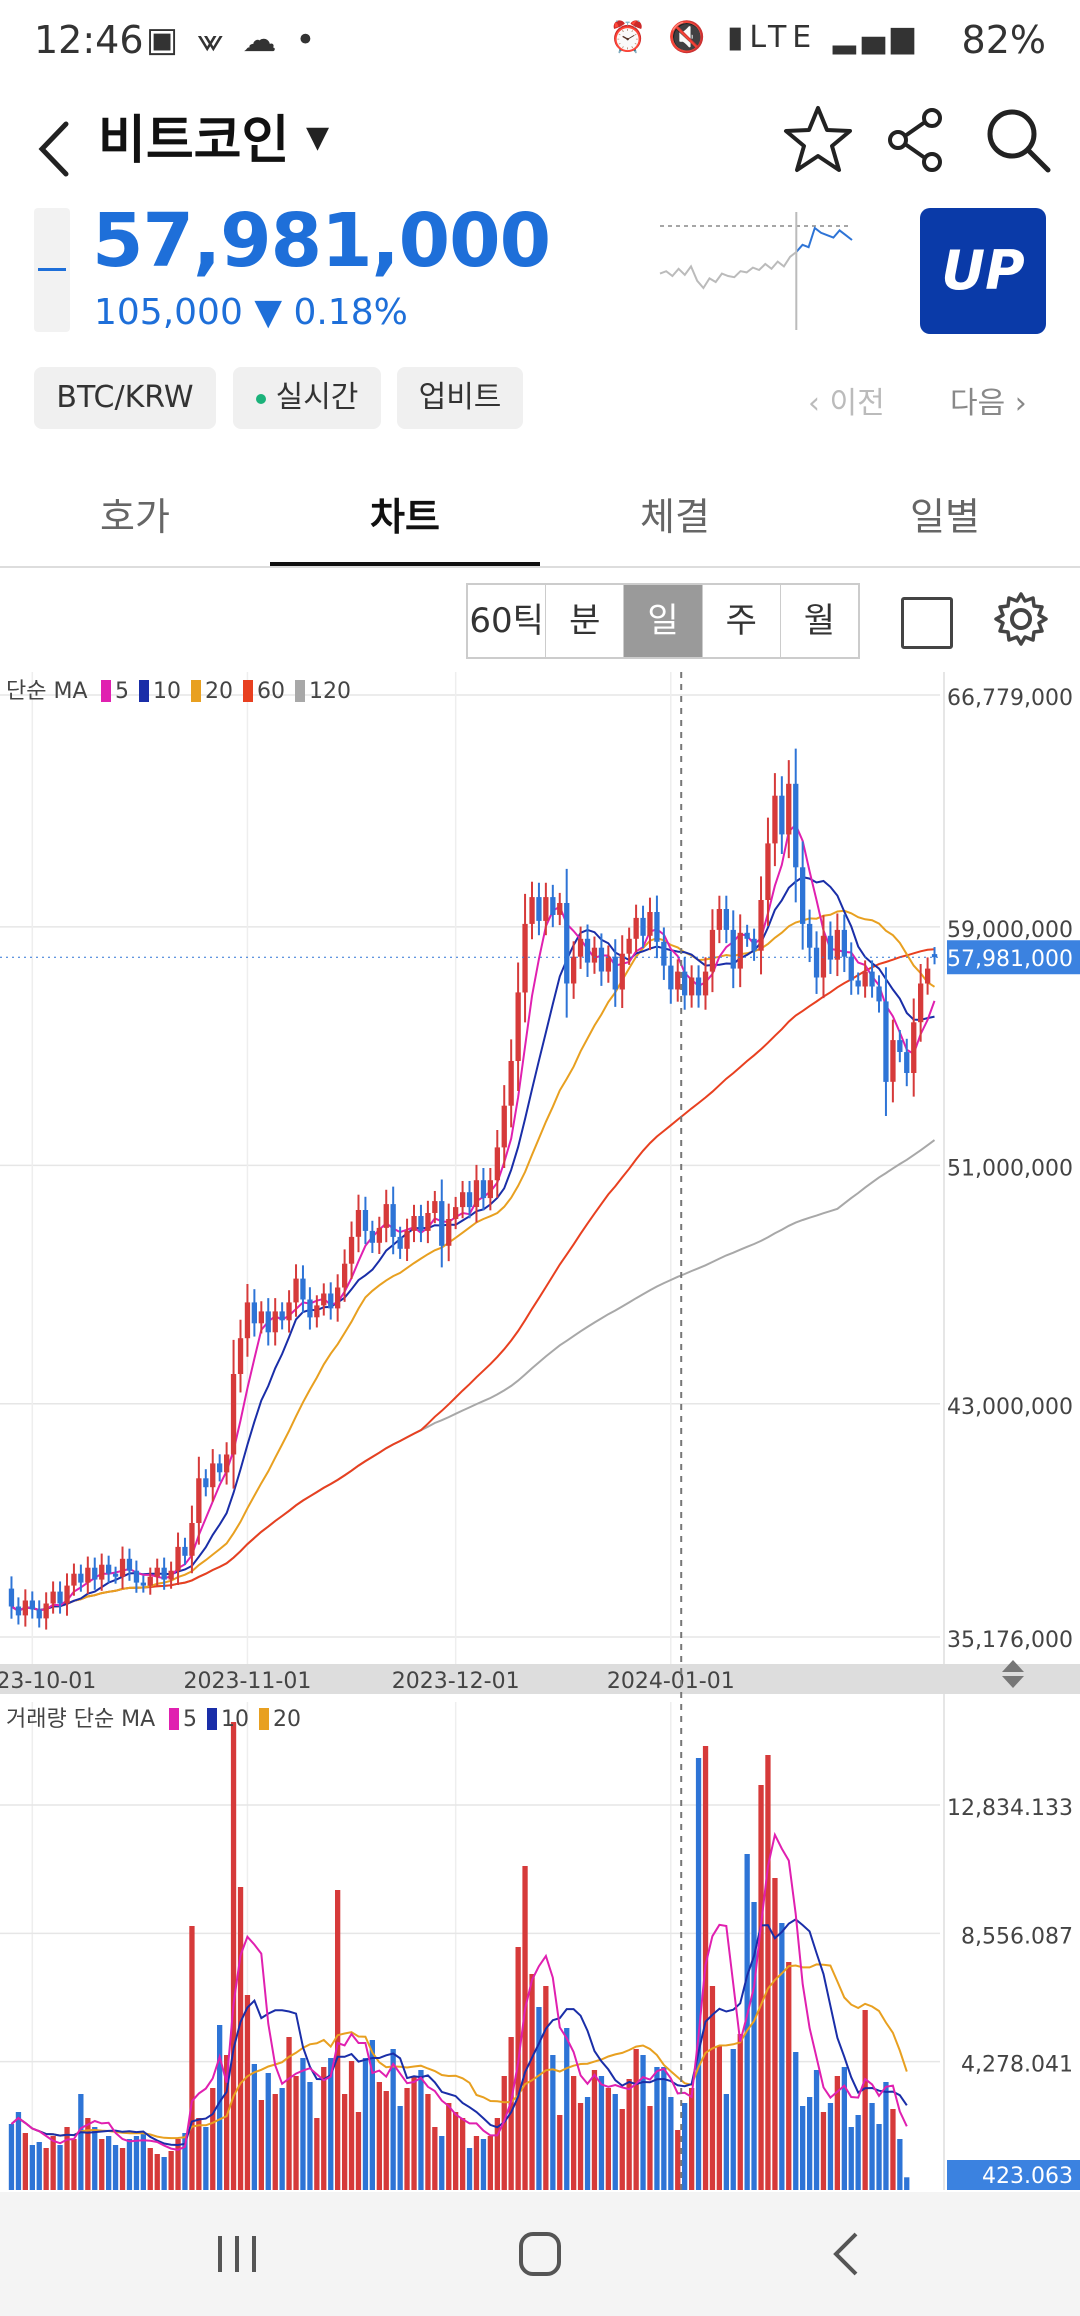 Image resolution: width=1080 pixels, height=2316 pixels. Describe the element at coordinates (1018, 140) in the screenshot. I see `search-icon` at that location.